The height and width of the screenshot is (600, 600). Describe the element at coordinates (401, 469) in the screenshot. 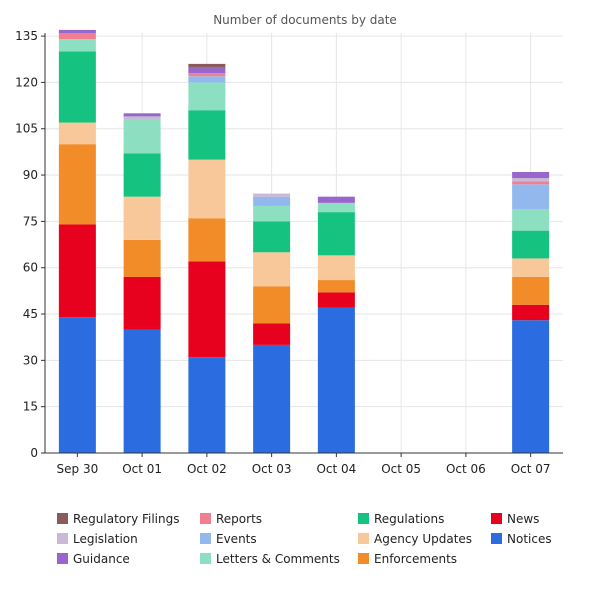

I see `x-tick-label: Oct 05` at that location.